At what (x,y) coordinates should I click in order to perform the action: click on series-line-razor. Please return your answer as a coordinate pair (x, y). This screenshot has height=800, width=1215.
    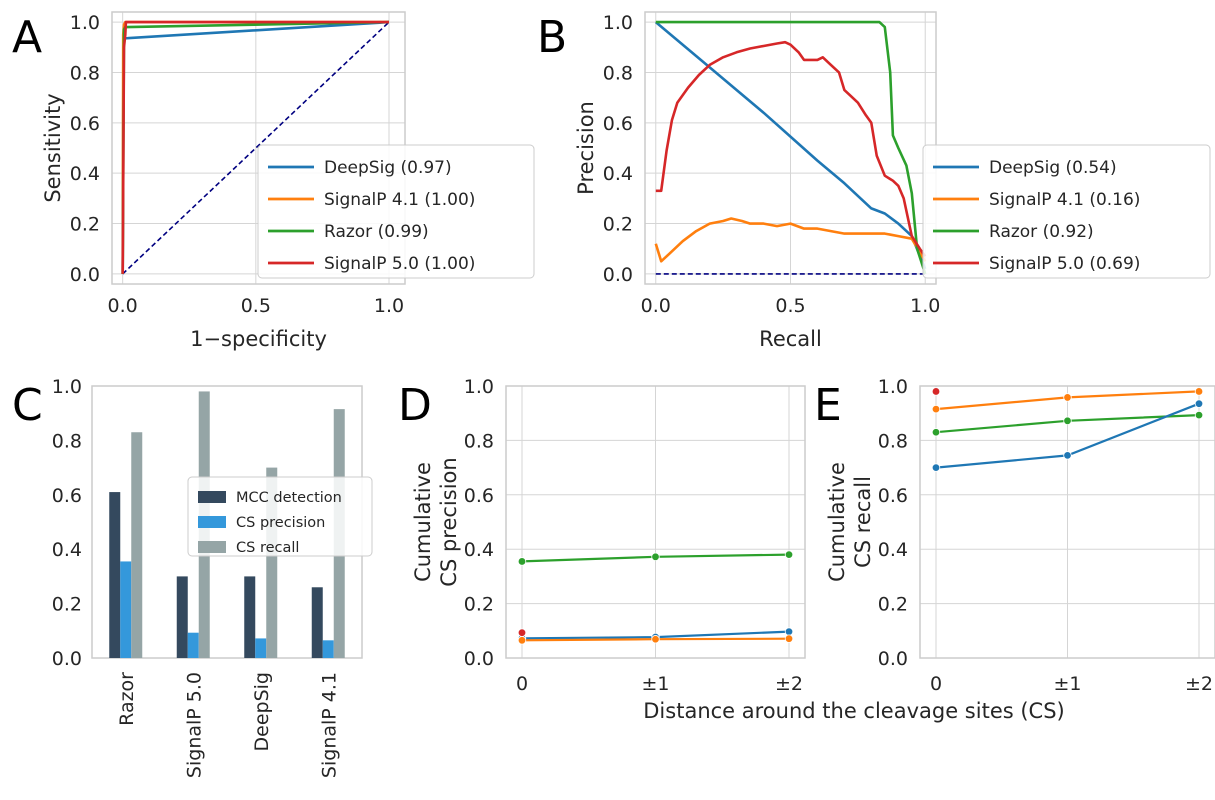
    Looking at the image, I should click on (791, 147).